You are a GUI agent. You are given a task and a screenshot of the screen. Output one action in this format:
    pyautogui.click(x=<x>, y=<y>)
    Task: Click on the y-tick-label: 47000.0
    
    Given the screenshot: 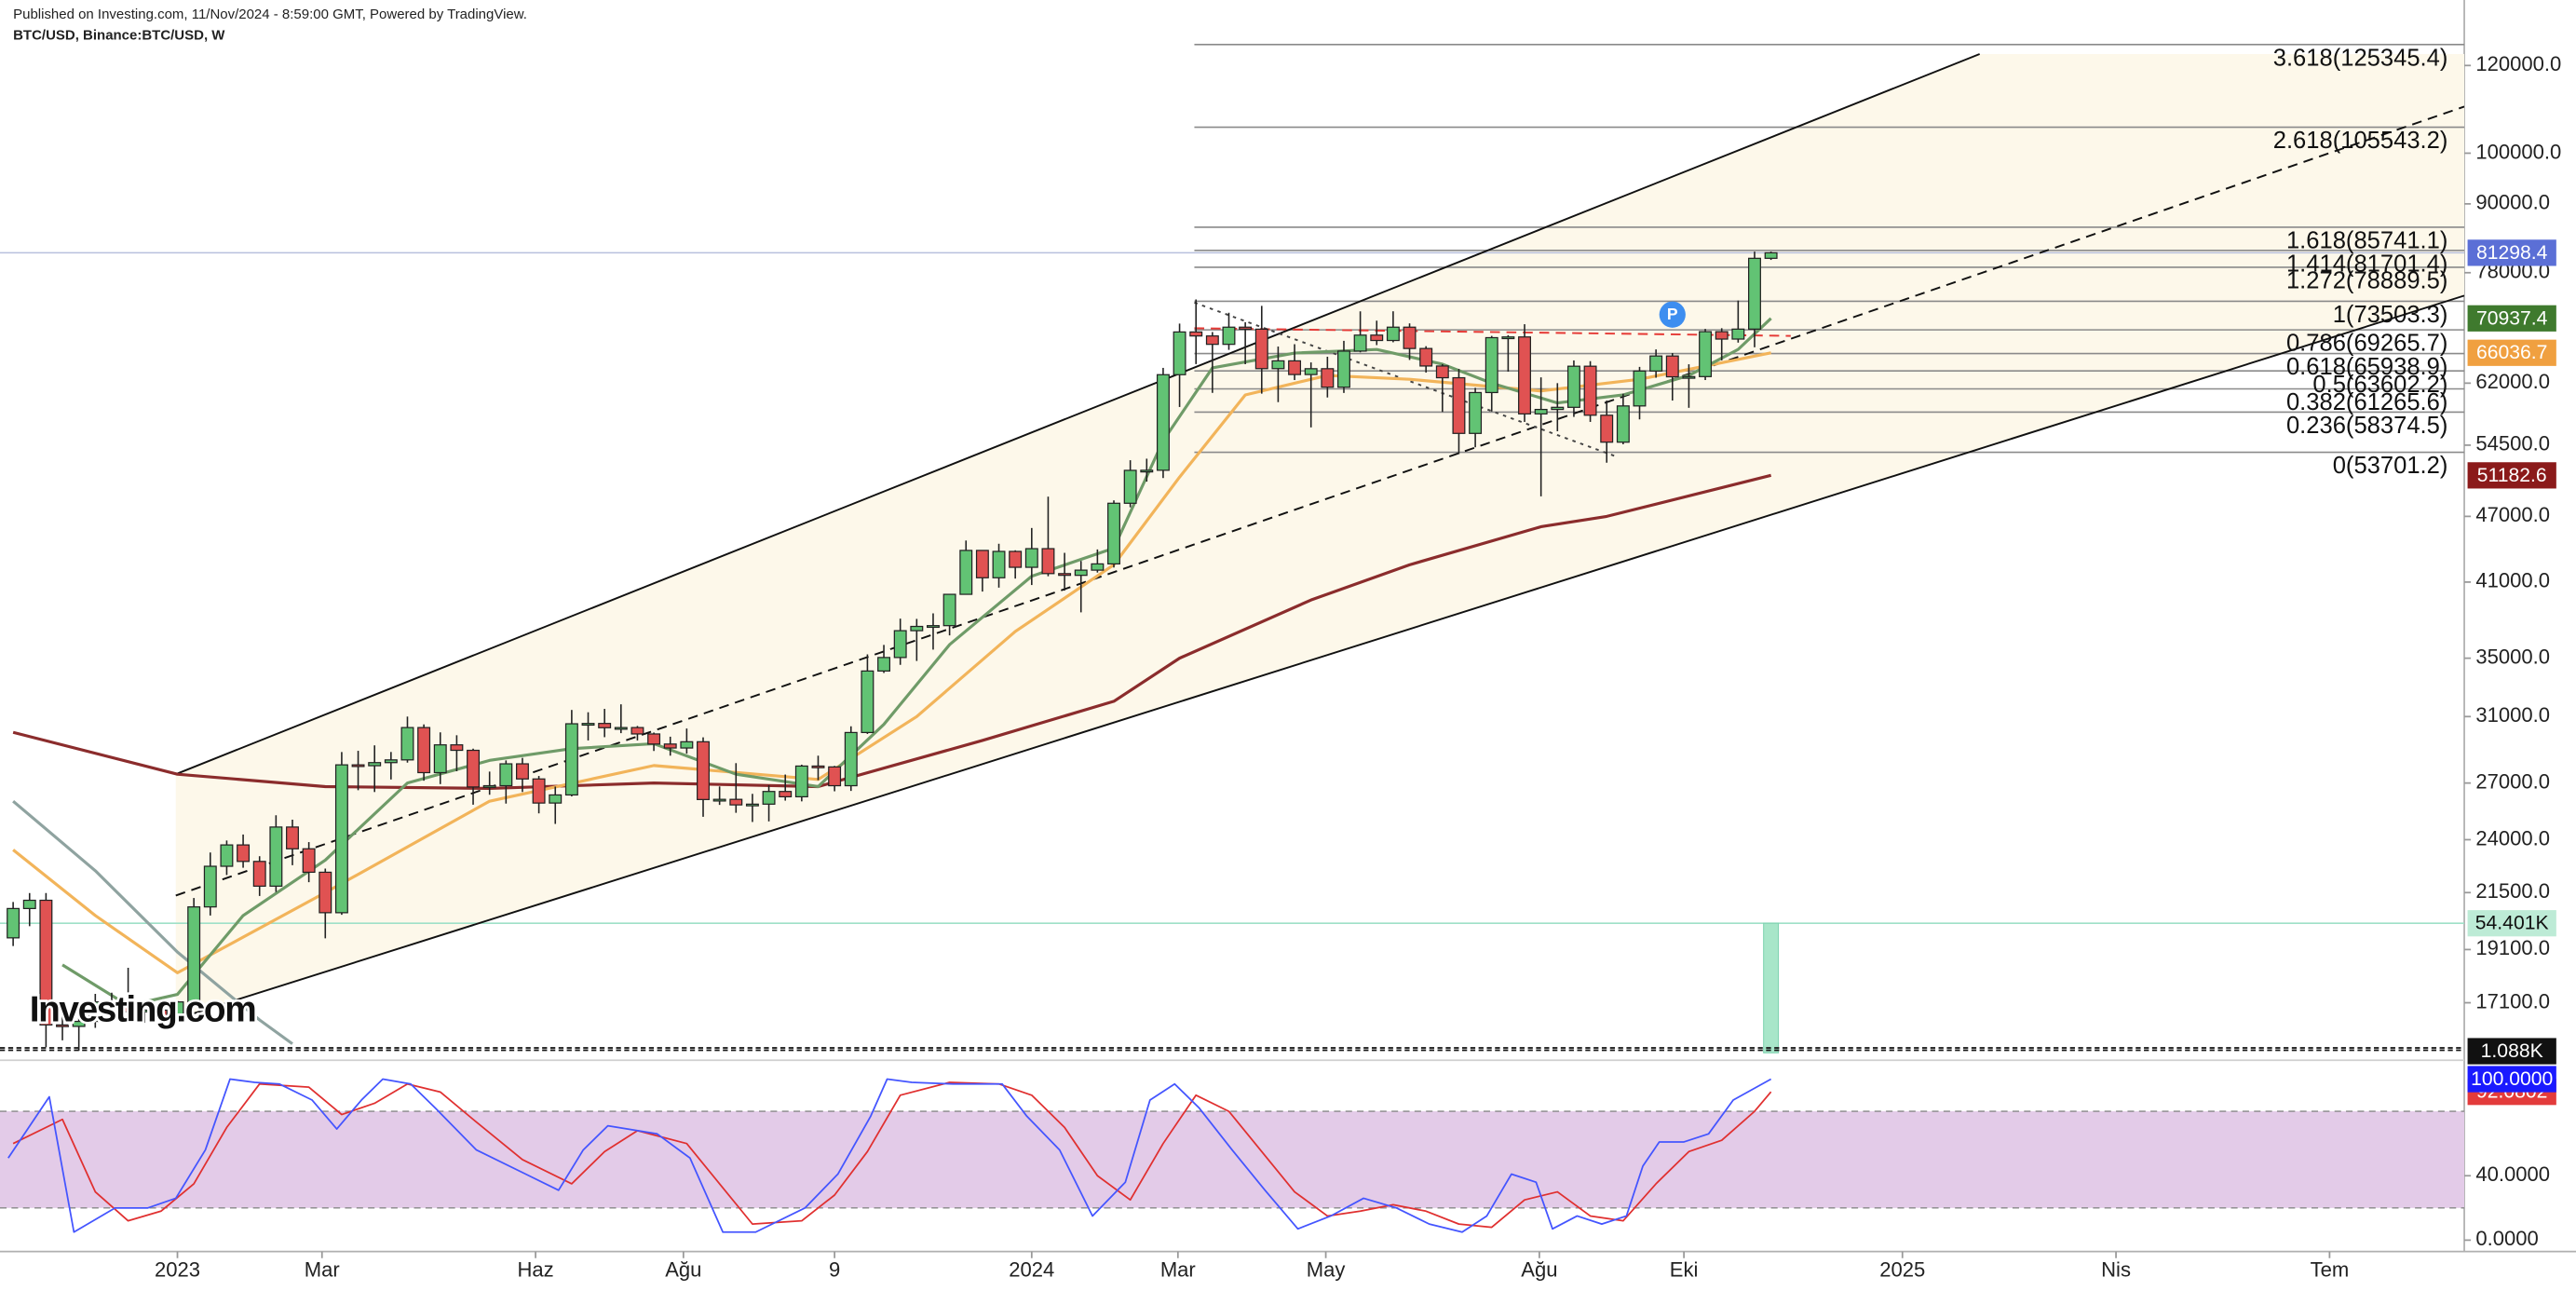 What is the action you would take?
    pyautogui.click(x=2512, y=515)
    